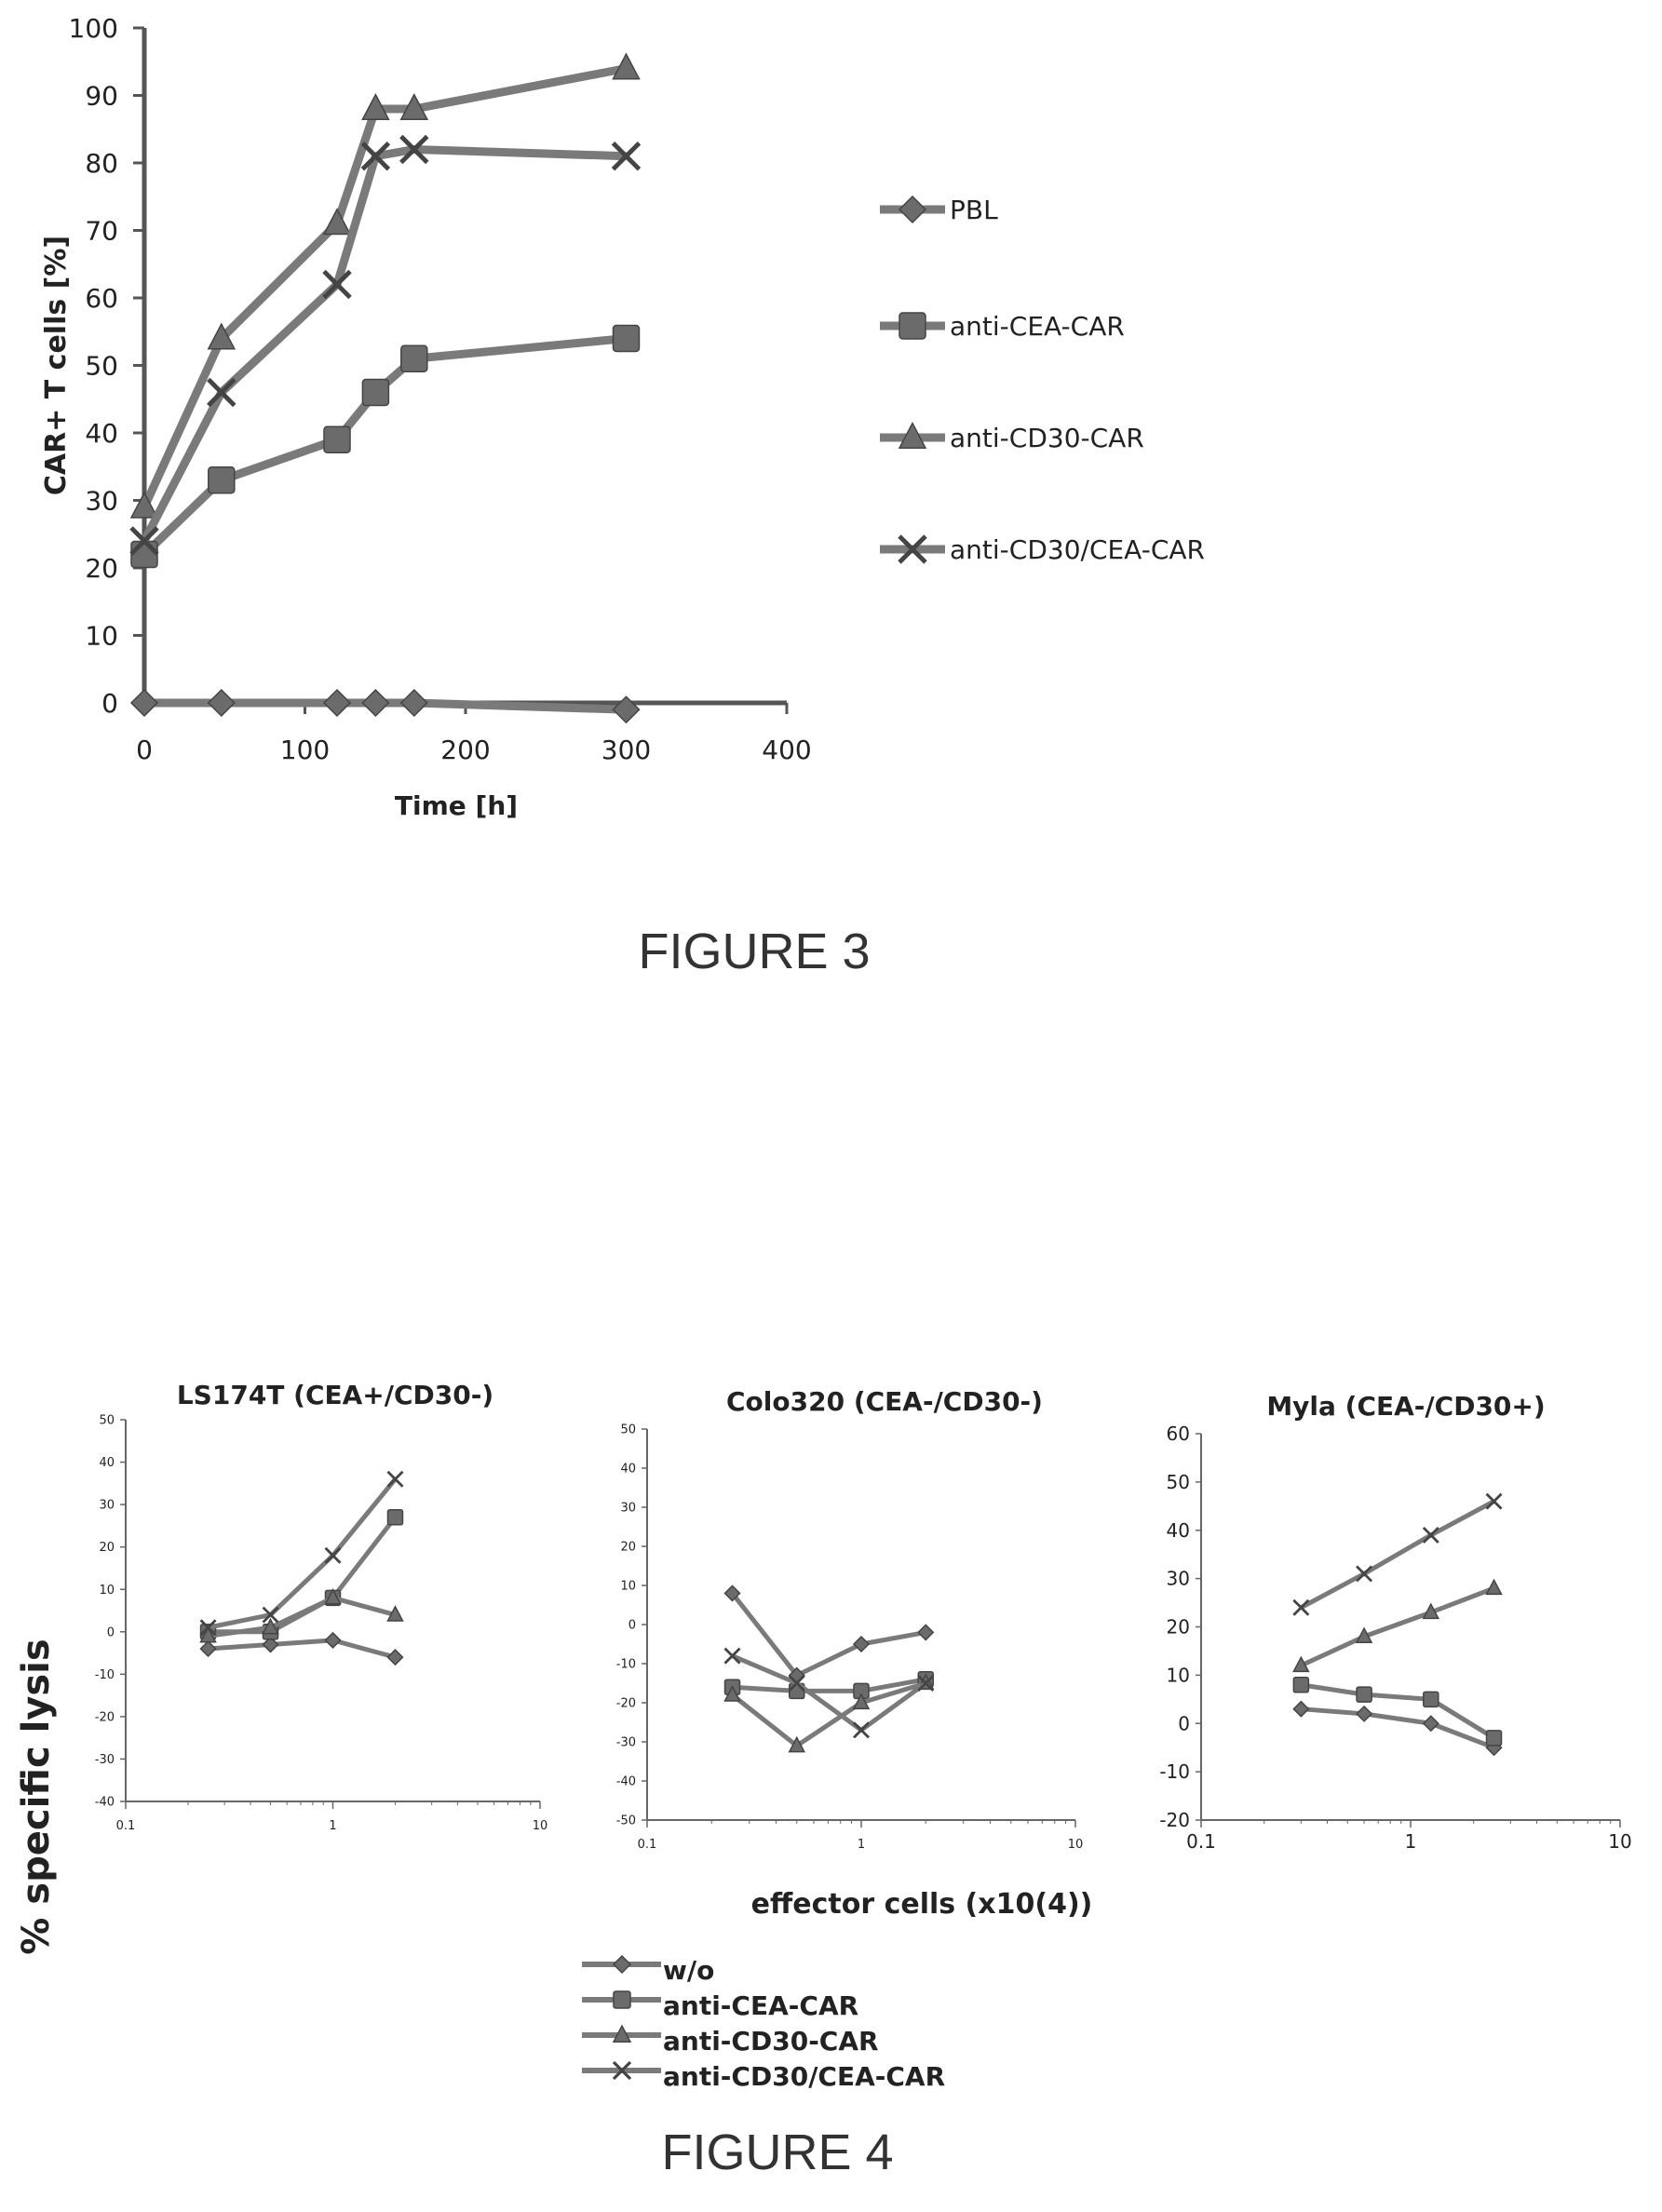  I want to click on fig3-y-axis-label: CAR+ T cells [%], so click(56, 365).